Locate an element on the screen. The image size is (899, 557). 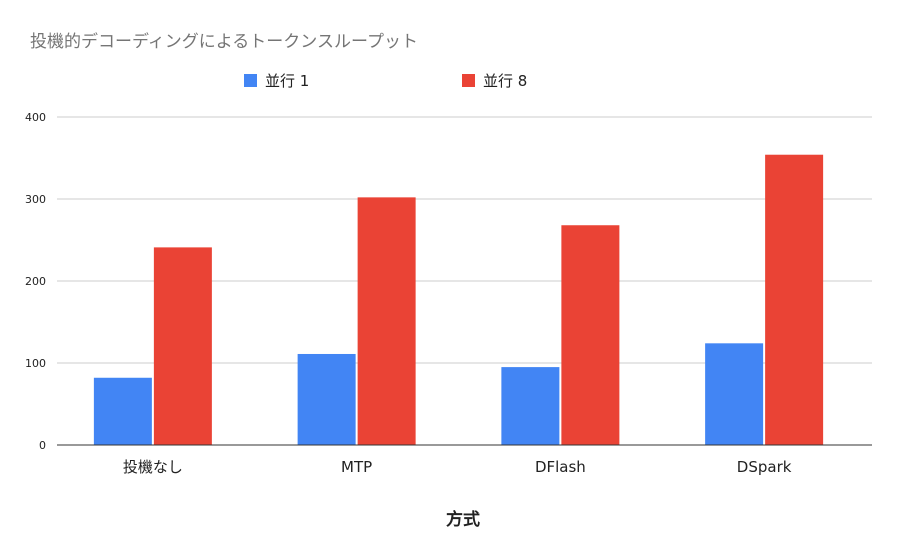
chart-title: 投機的デコーディングによるトークンスループット is located at coordinates (224, 41).